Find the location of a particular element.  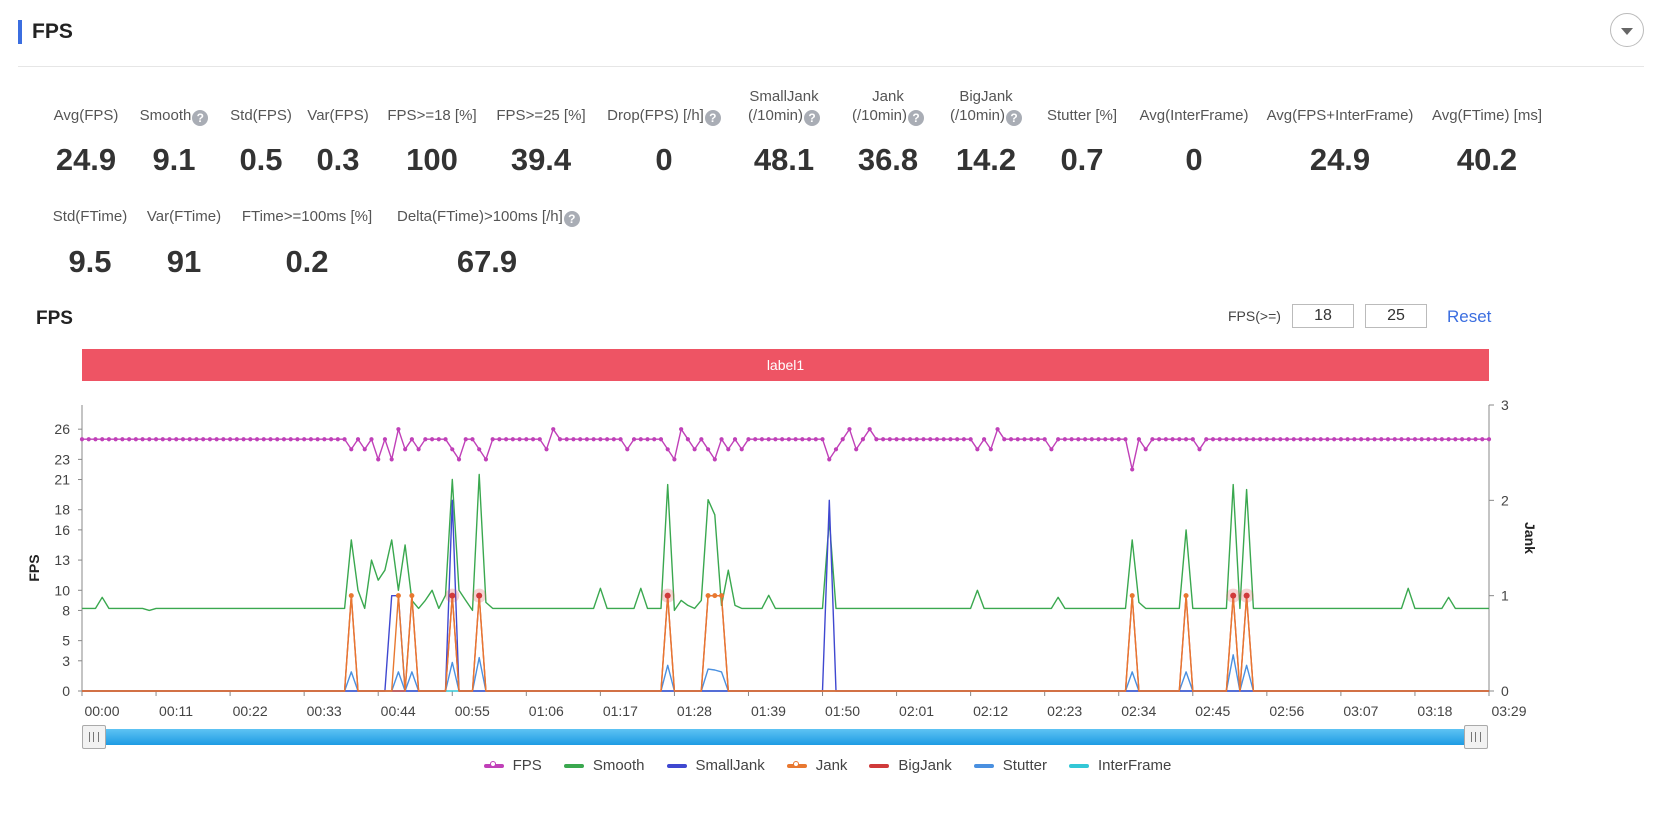

legend-label: Jank is located at coordinates (831, 765).